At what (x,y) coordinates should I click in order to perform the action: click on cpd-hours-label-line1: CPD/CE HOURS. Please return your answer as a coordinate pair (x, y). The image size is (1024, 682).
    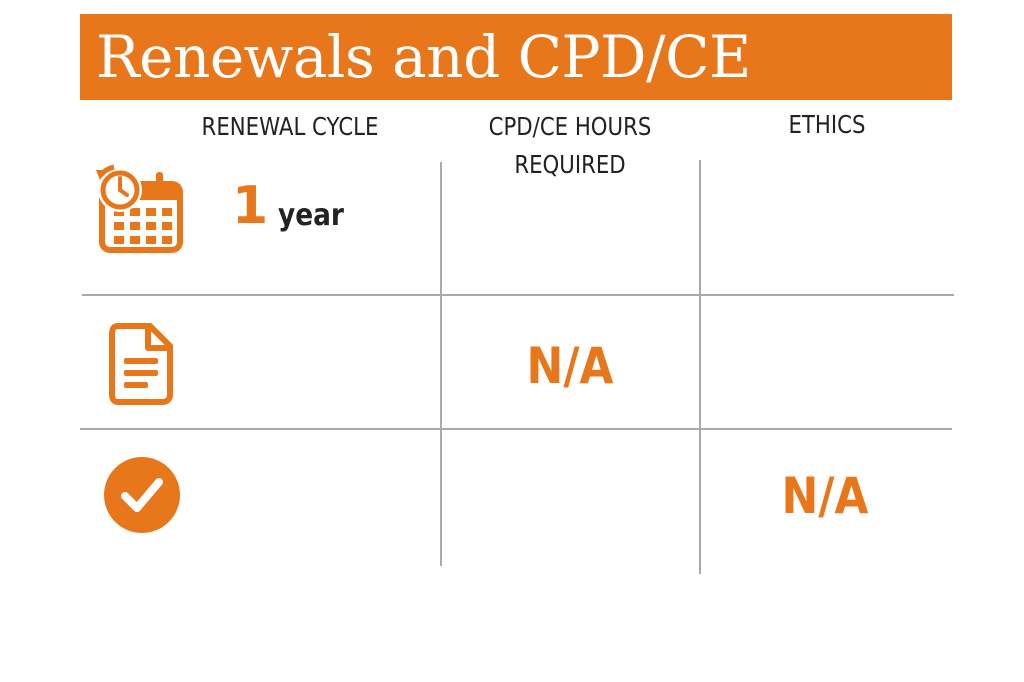
    Looking at the image, I should click on (570, 126).